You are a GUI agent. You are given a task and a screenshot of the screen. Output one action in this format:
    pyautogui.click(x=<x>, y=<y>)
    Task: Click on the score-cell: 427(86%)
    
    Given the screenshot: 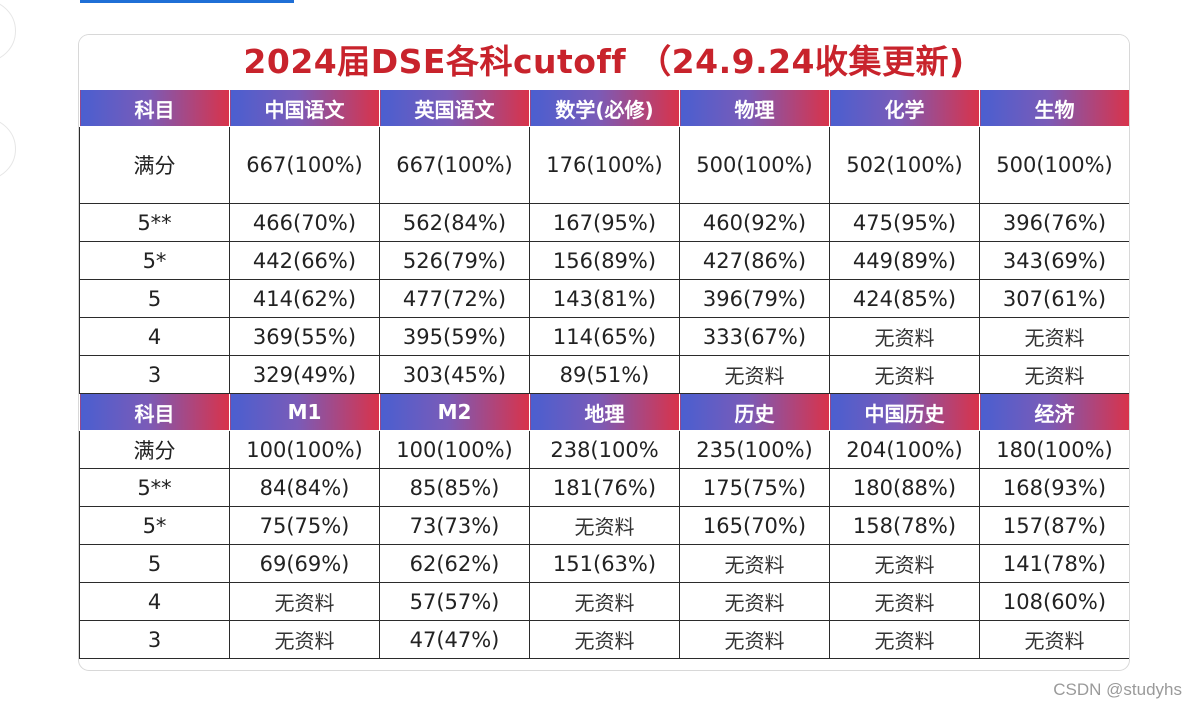 What is the action you would take?
    pyautogui.click(x=754, y=260)
    